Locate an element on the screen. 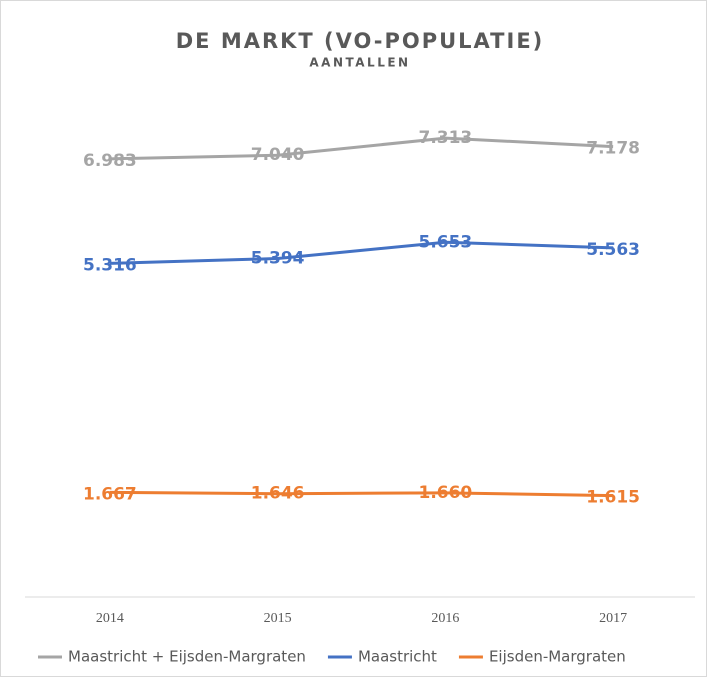 The width and height of the screenshot is (707, 677). data-label: 6.983 is located at coordinates (110, 161).